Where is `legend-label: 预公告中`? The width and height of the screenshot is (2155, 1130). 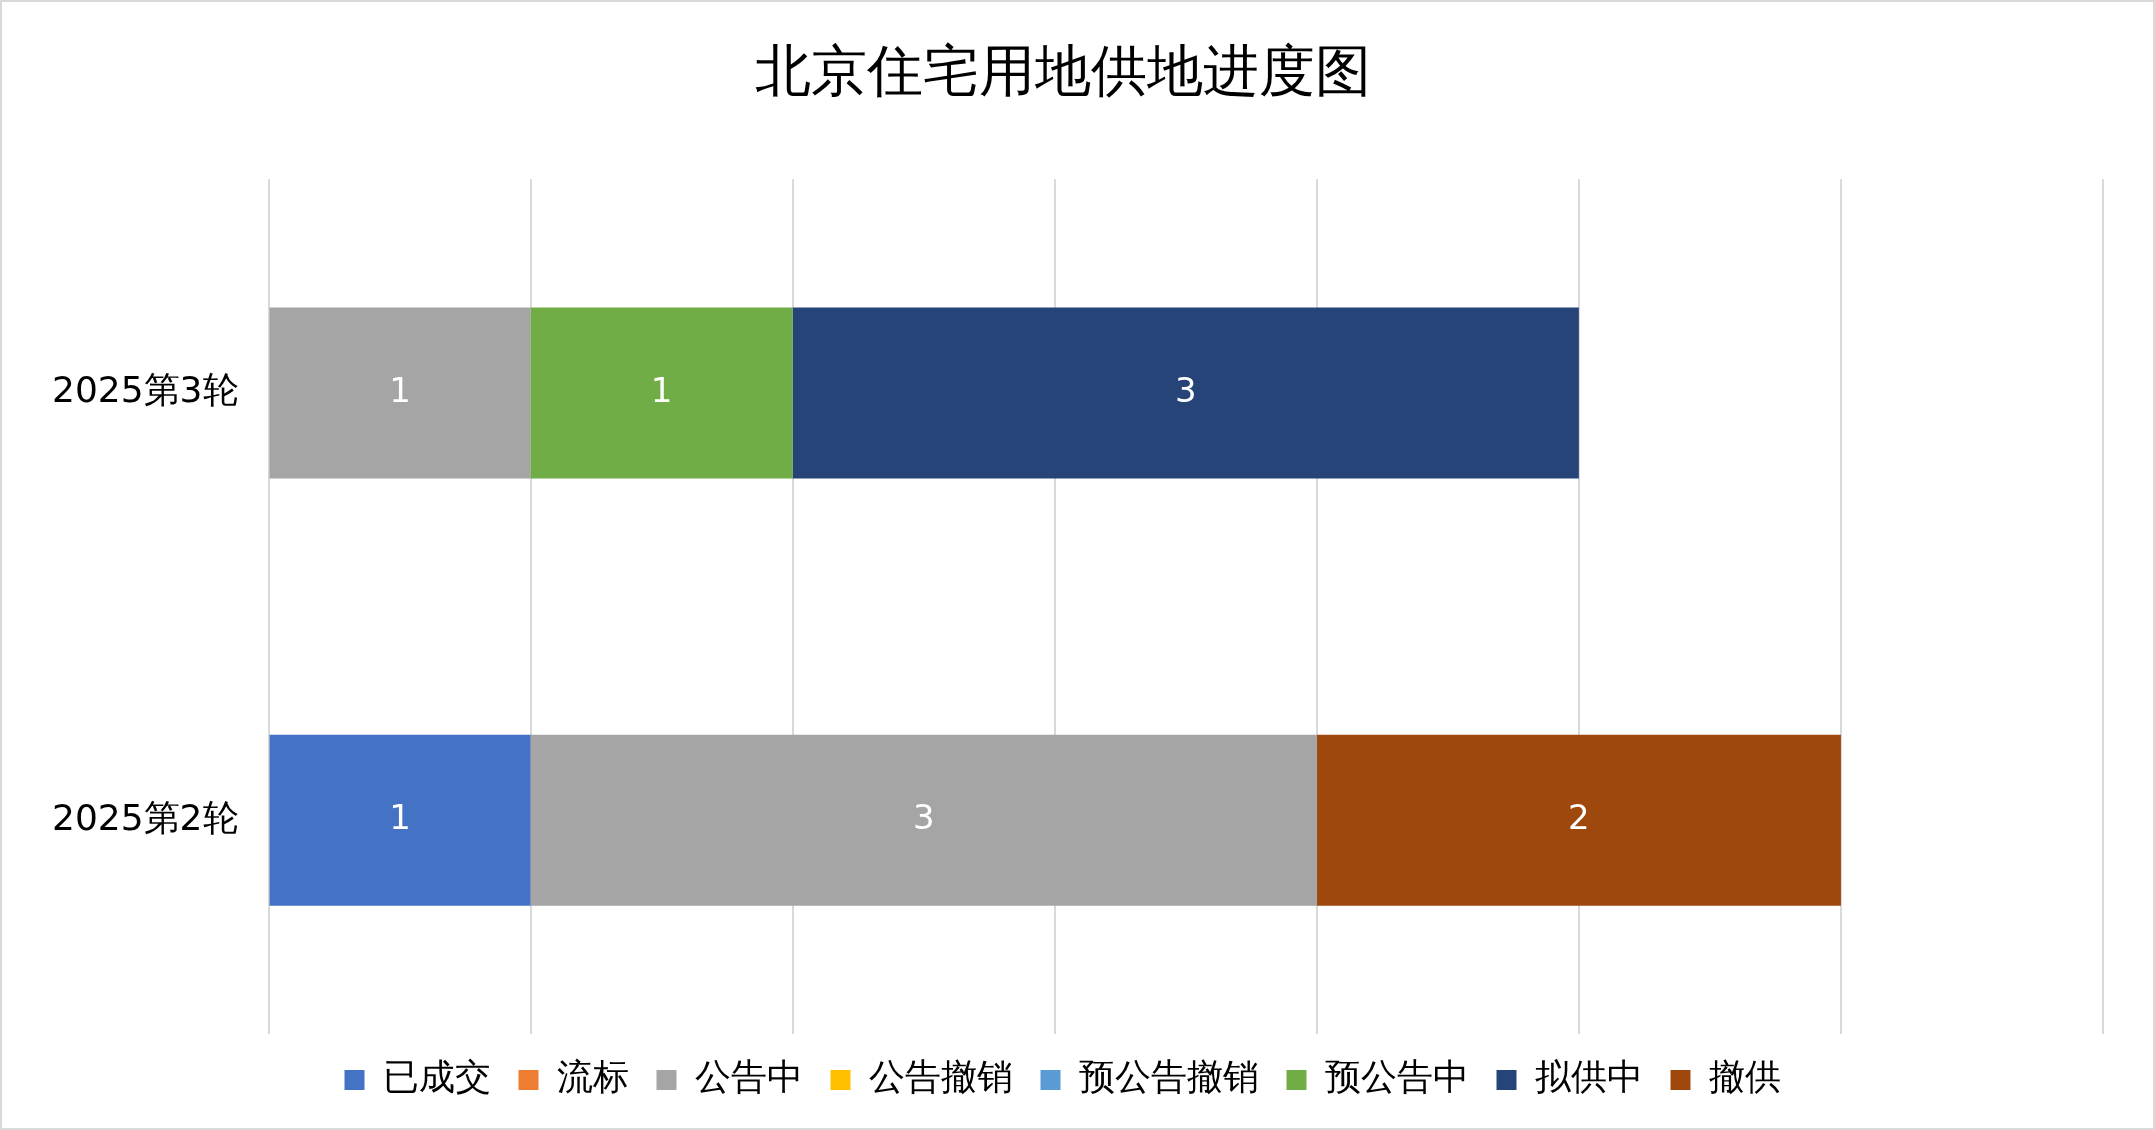
legend-label: 预公告中 is located at coordinates (1396, 1077).